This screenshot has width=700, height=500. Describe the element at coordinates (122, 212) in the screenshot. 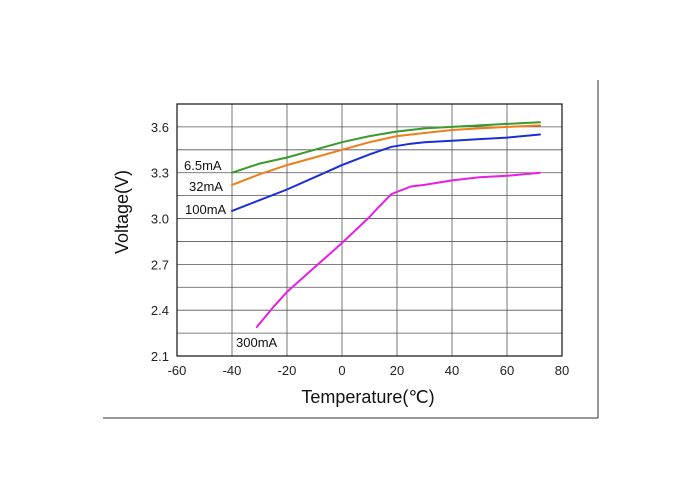

I see `y-axis-title: Voltage(V)` at that location.